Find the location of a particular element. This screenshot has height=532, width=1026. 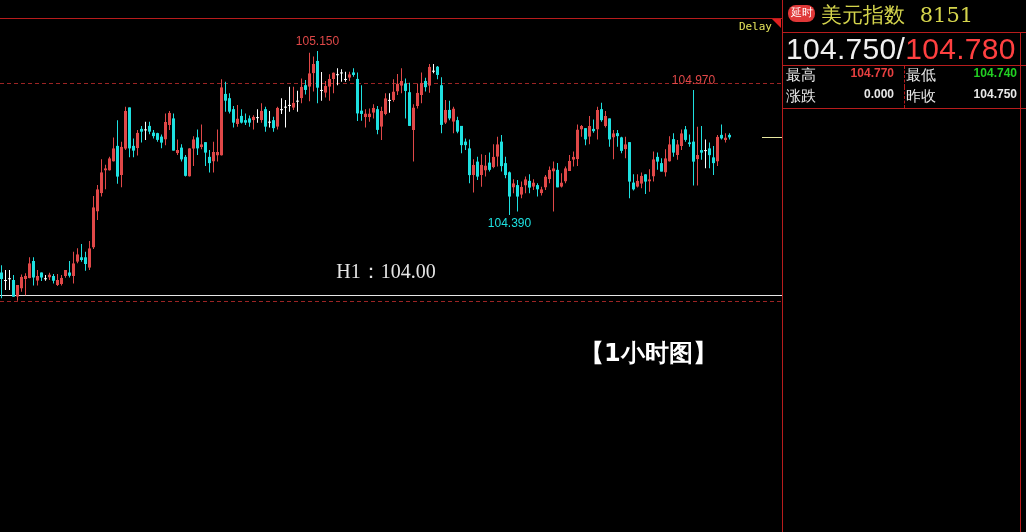

text: 美元指数 8151 is located at coordinates (897, 15).